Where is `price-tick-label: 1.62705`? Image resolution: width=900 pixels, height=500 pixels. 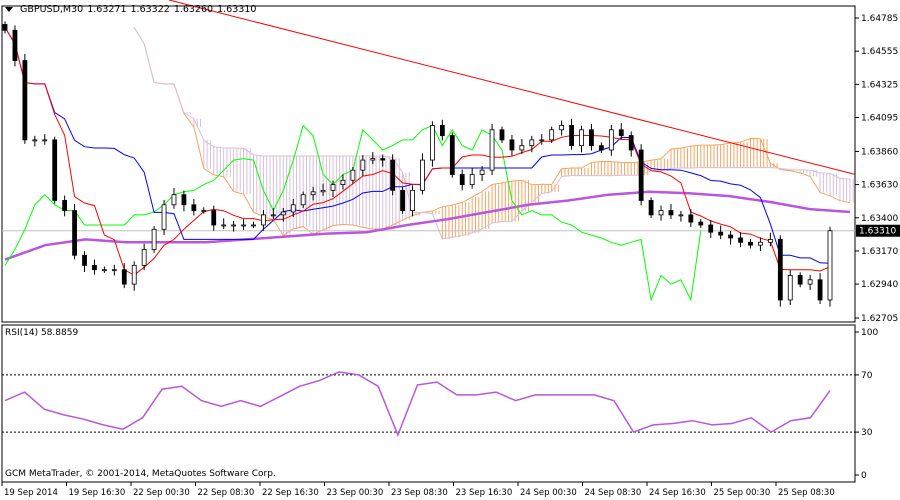
price-tick-label: 1.62705 is located at coordinates (879, 319).